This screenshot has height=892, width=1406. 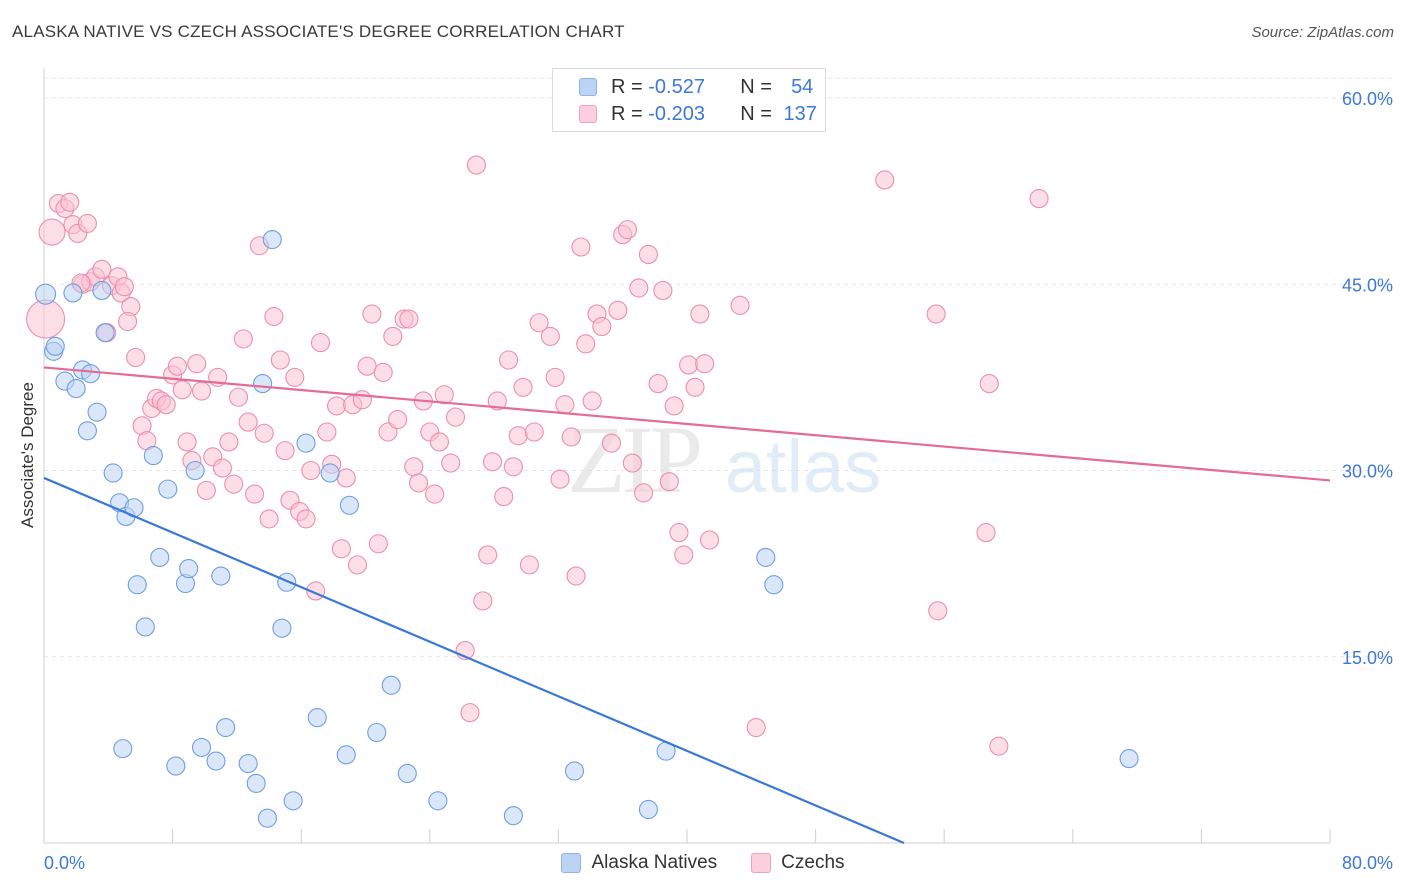 I want to click on chart-source: Source: ZipAtlas.com, so click(x=1322, y=32).